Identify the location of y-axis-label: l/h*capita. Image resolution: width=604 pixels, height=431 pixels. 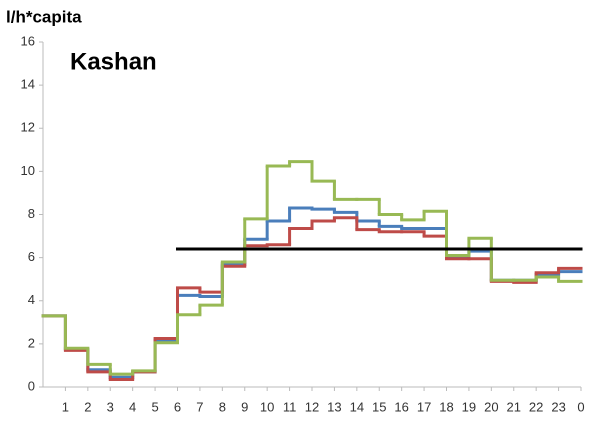
(44, 16).